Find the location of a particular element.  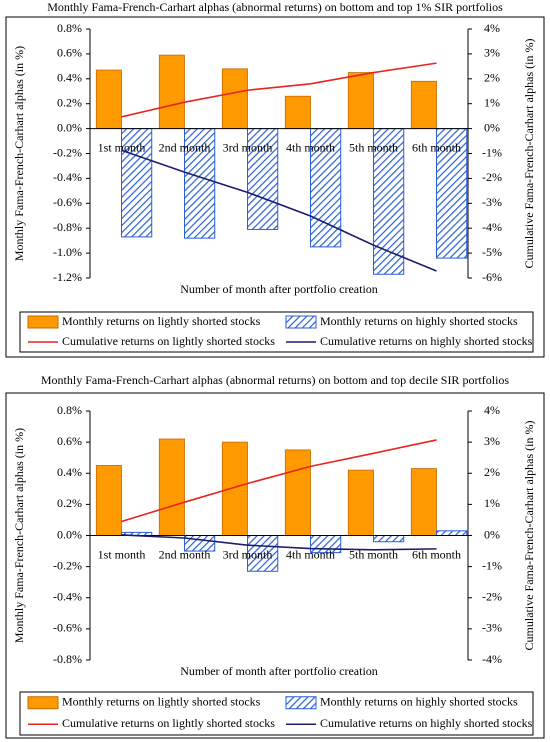

y2-tick-label: -5% is located at coordinates (492, 252).